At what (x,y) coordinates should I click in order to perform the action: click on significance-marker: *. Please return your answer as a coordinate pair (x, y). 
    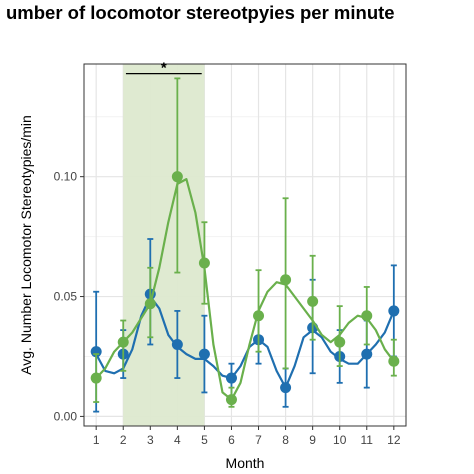
    Looking at the image, I should click on (164, 68).